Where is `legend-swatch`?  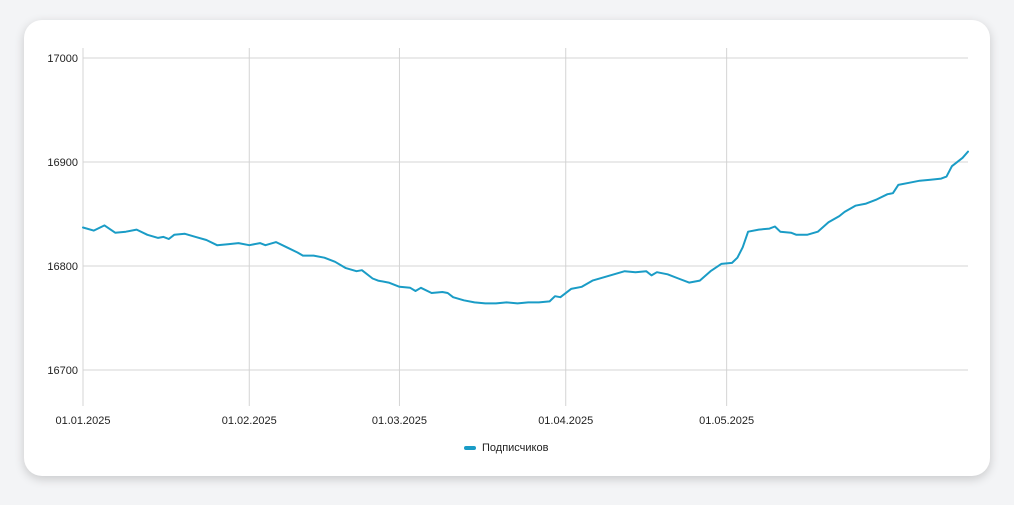
legend-swatch is located at coordinates (470, 448).